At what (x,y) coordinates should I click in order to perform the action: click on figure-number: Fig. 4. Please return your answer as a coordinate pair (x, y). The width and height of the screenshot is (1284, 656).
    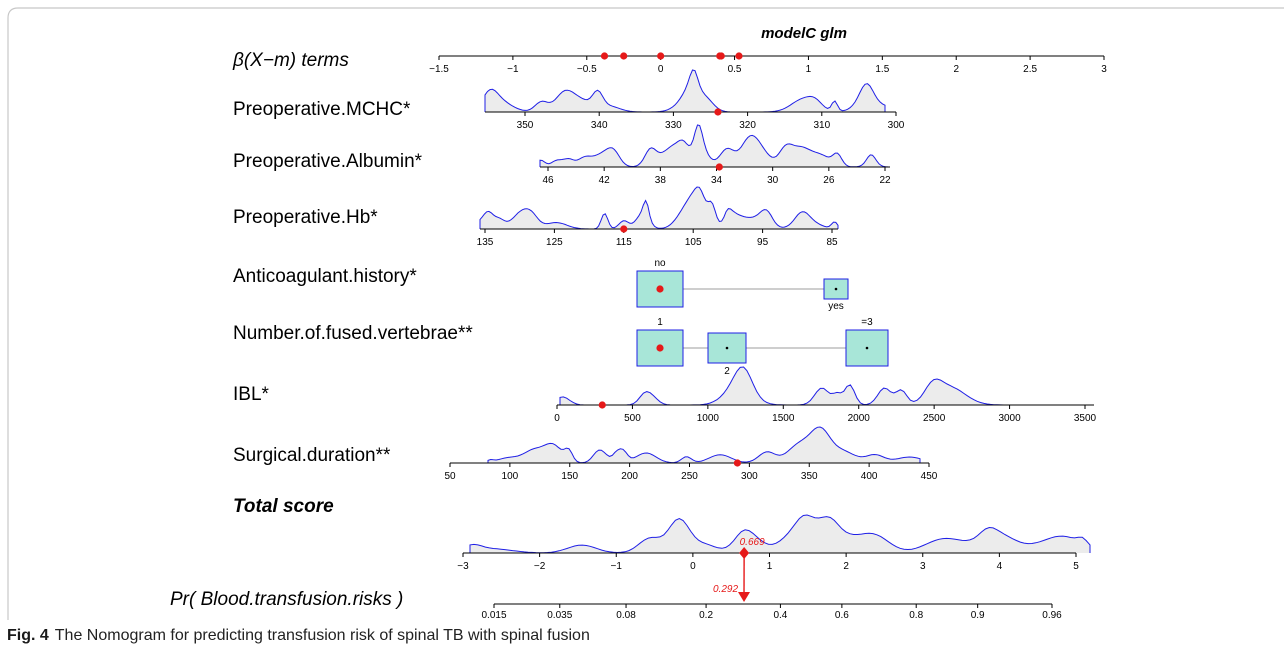
    Looking at the image, I should click on (28, 635).